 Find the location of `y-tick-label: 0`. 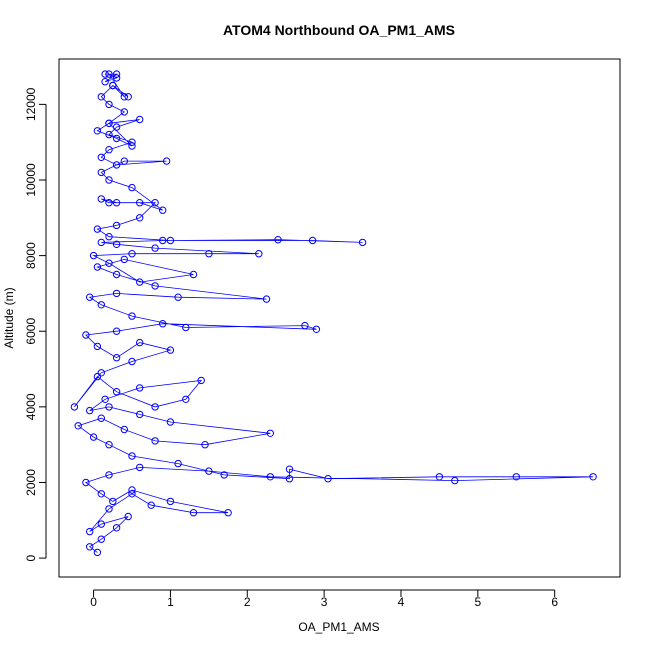

y-tick-label: 0 is located at coordinates (31, 557).